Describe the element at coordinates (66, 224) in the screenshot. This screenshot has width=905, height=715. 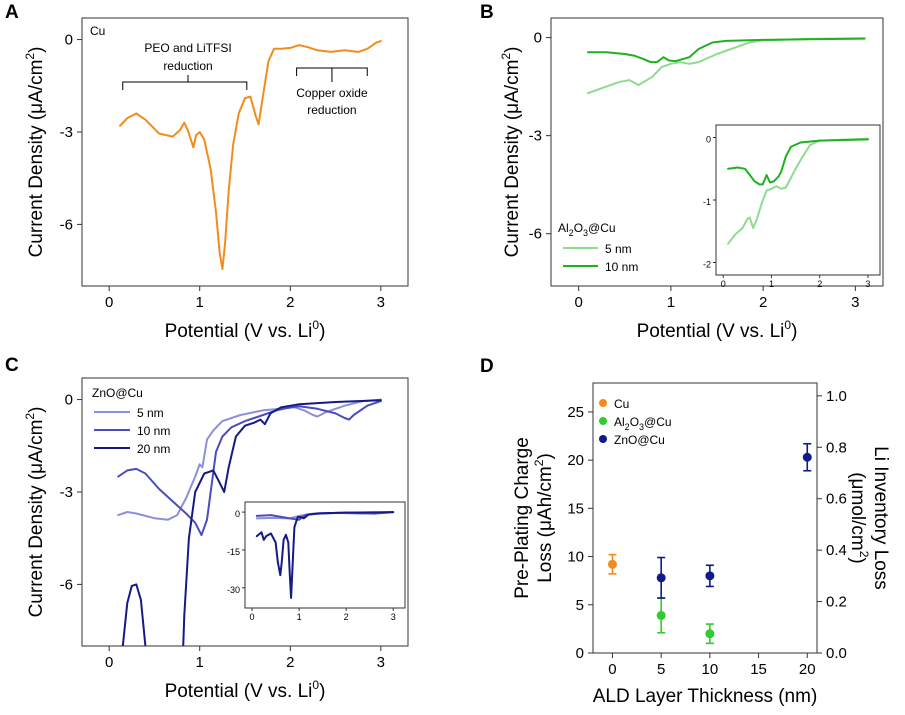
I see `a-ytick-label: -6` at that location.